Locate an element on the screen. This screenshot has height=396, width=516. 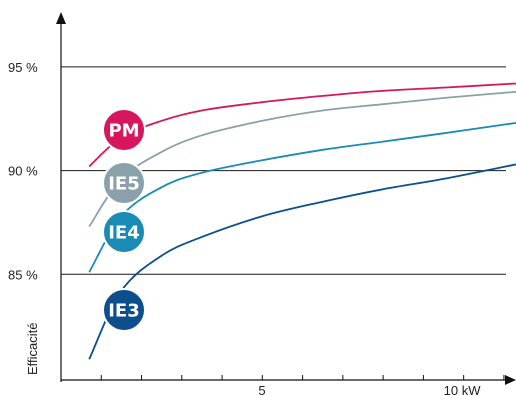
badge-label: IE3 is located at coordinates (124, 311).